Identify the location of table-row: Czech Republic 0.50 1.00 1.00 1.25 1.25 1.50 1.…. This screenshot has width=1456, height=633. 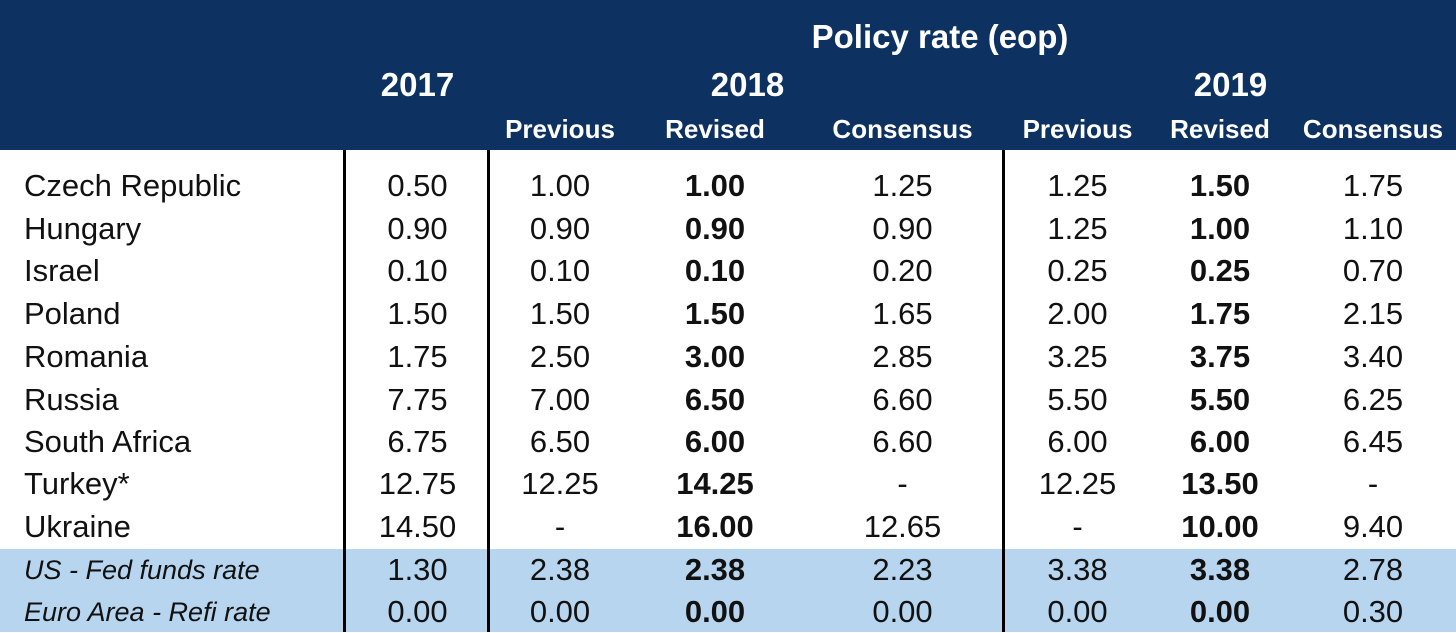
(728, 186).